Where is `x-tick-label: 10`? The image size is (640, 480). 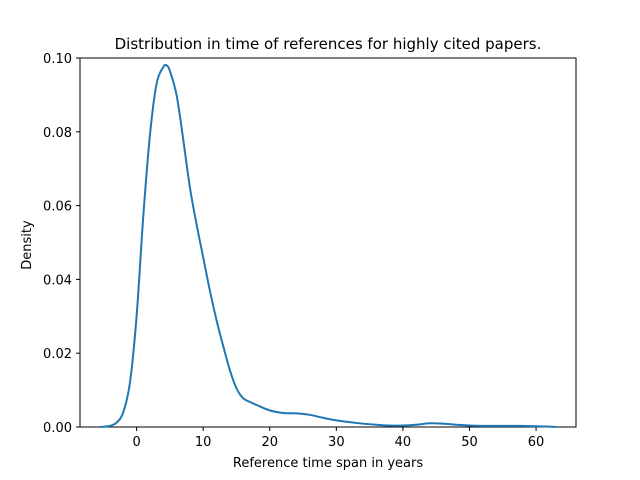
x-tick-label: 10 is located at coordinates (203, 442).